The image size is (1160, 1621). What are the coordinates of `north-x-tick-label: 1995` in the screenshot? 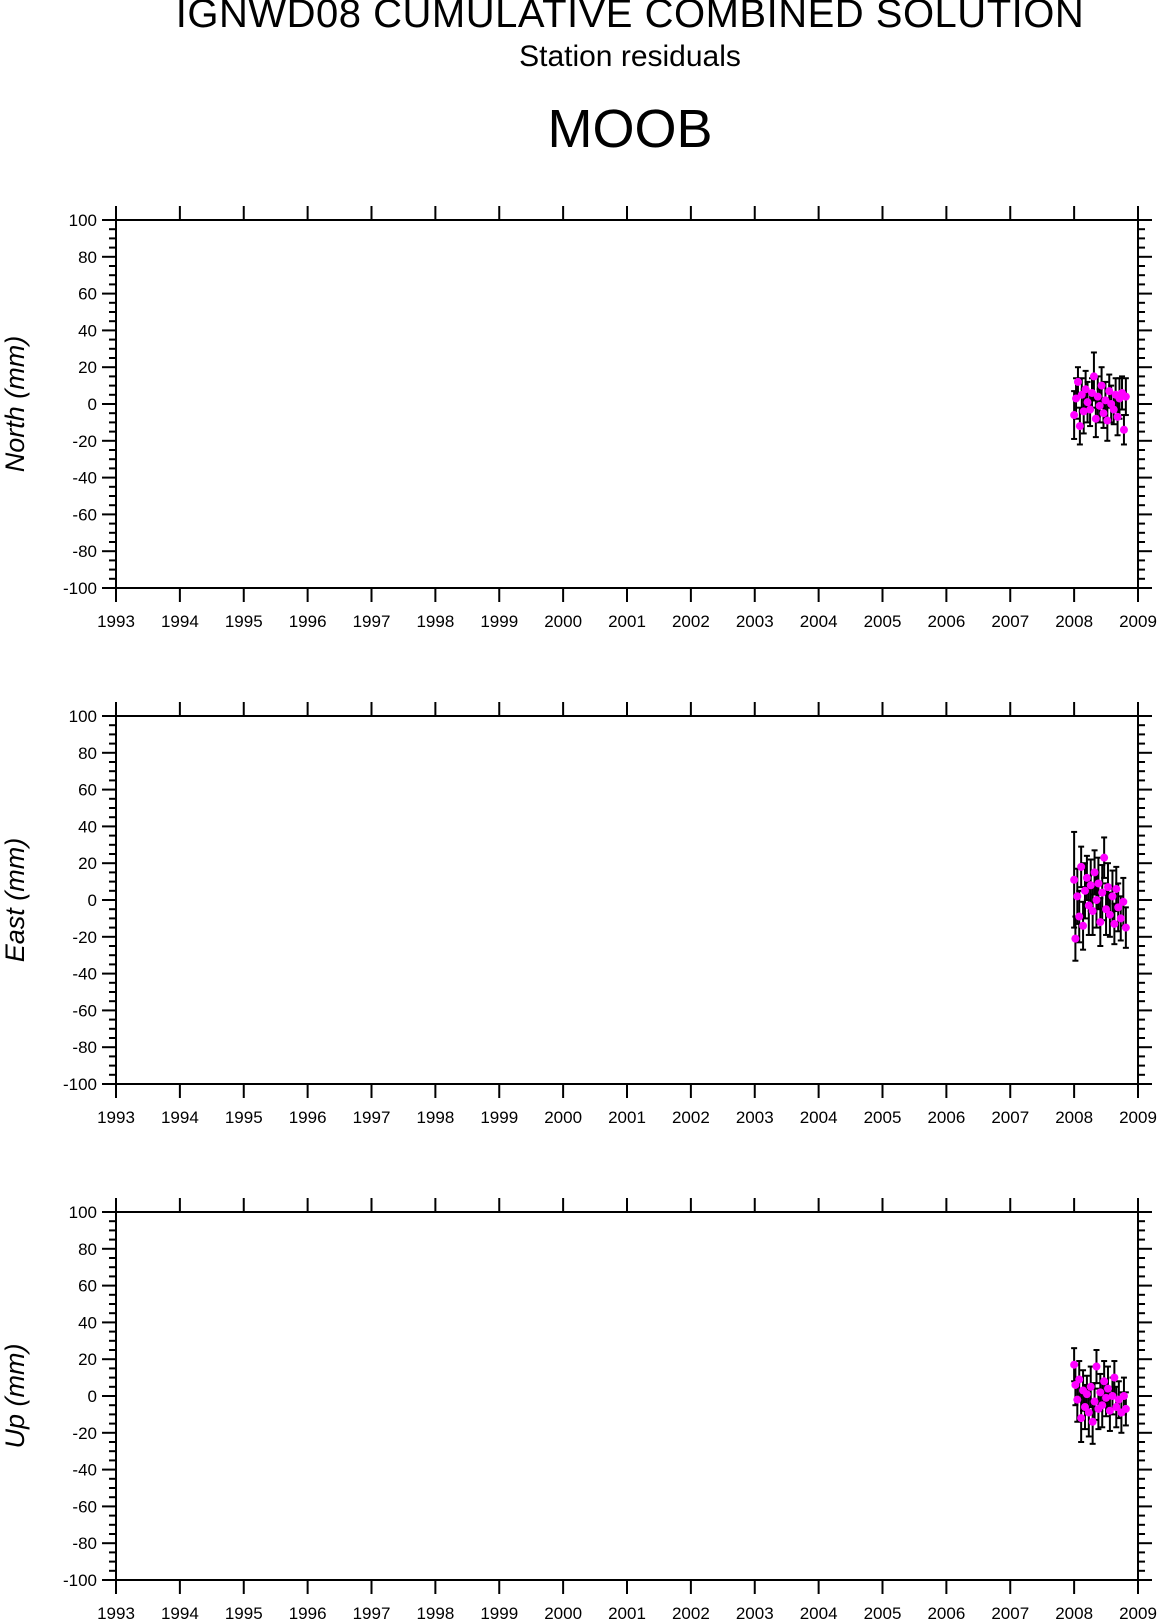 It's located at (244, 621).